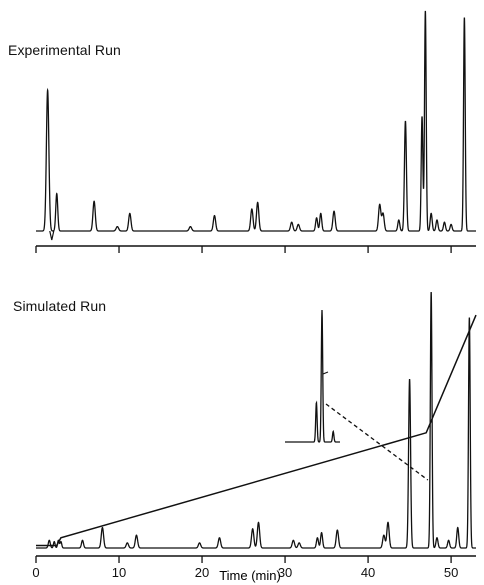  What do you see at coordinates (285, 572) in the screenshot?
I see `simulated-tick-label-30: 30` at bounding box center [285, 572].